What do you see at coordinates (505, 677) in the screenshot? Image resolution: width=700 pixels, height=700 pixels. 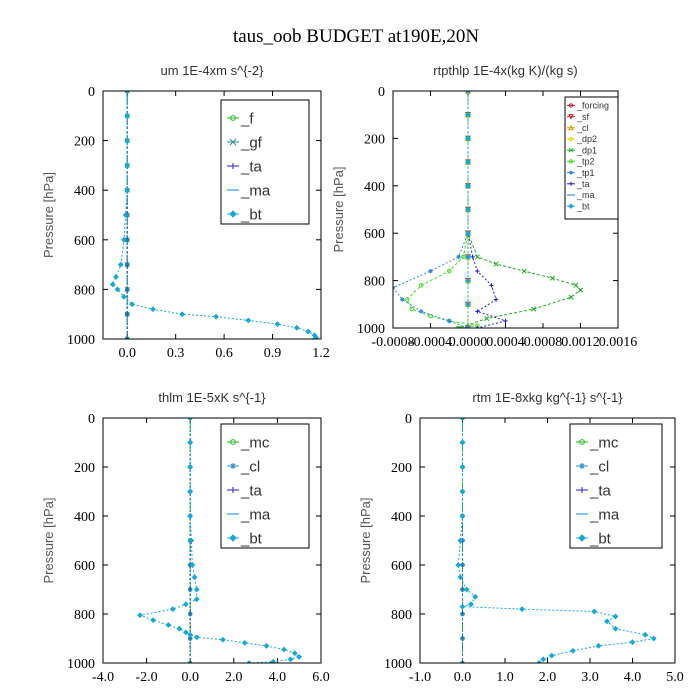 I see `x-tick-label: 1.0` at bounding box center [505, 677].